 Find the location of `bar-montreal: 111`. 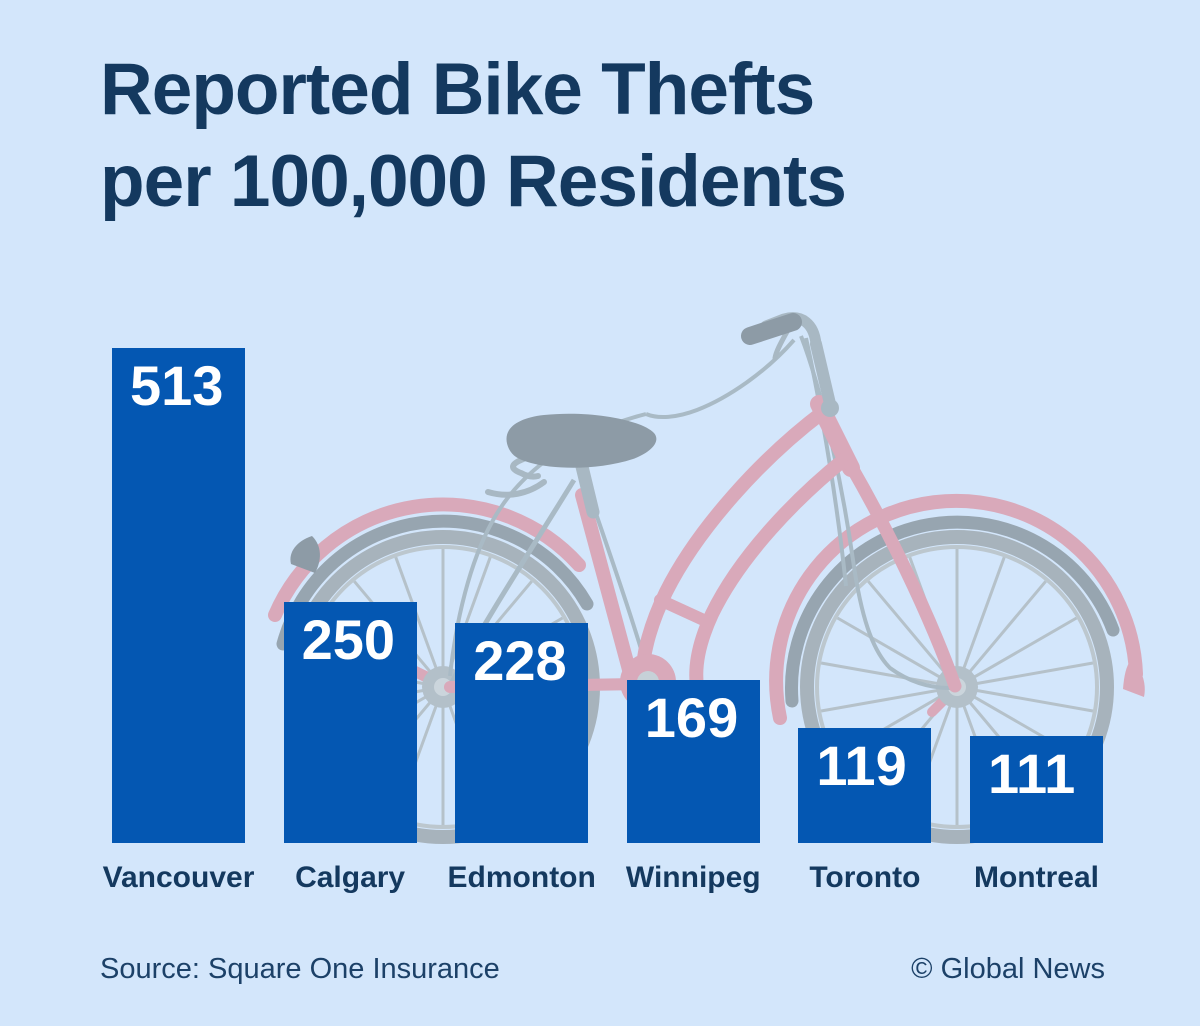

bar-montreal: 111 is located at coordinates (1036, 789).